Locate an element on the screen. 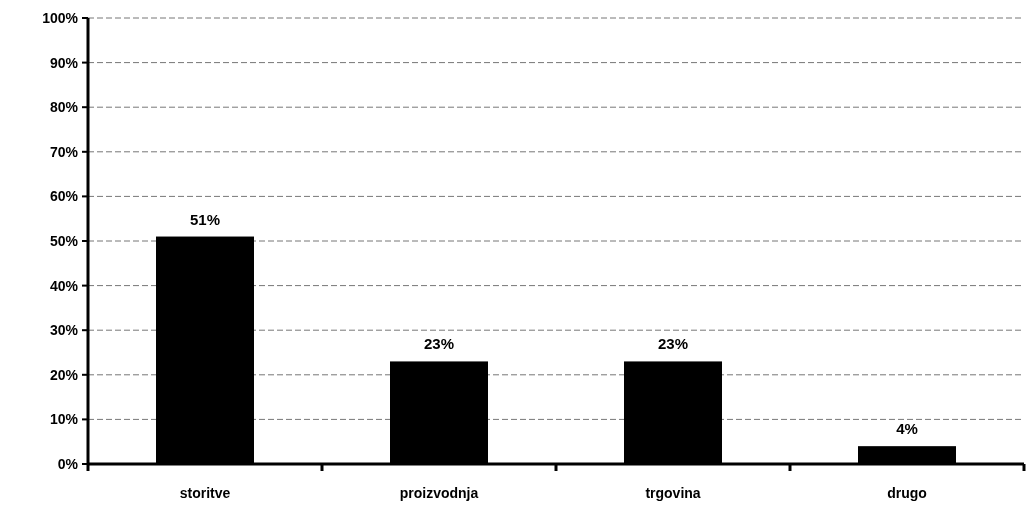 This screenshot has height=511, width=1027. x-tick-label: storitve is located at coordinates (205, 493).